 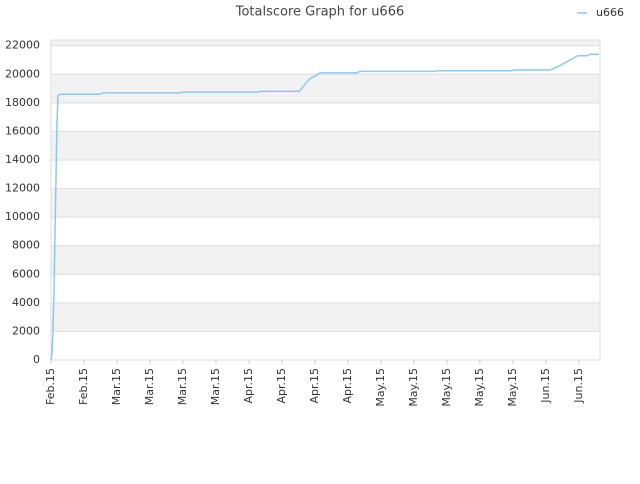 I want to click on y-tick-label: 0, so click(x=36, y=359).